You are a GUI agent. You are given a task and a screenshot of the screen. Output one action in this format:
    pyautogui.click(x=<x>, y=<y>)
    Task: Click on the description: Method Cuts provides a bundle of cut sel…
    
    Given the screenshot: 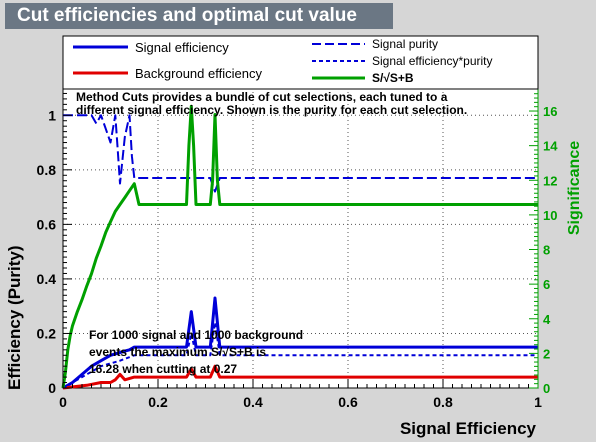 What is the action you would take?
    pyautogui.click(x=271, y=103)
    